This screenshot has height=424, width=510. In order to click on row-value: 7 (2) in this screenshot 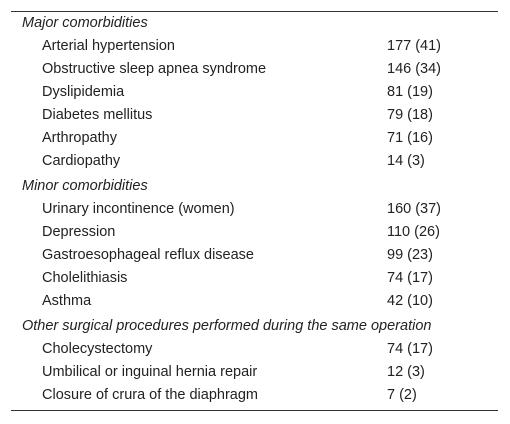, I will do `click(402, 395)`.